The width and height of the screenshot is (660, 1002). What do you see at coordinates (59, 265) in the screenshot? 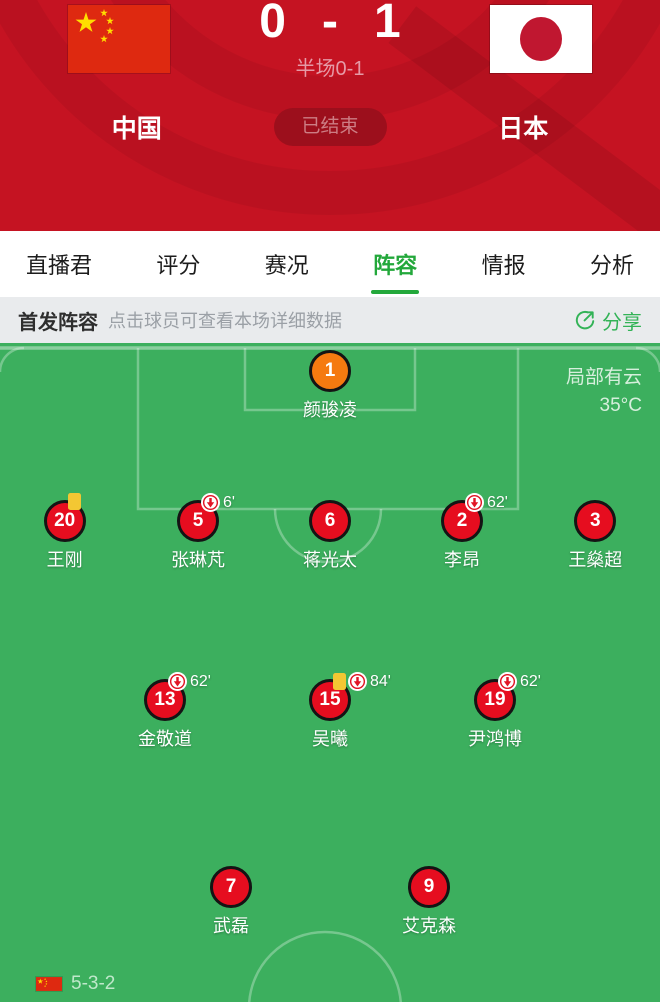
I see `tab-live: 直播君` at bounding box center [59, 265].